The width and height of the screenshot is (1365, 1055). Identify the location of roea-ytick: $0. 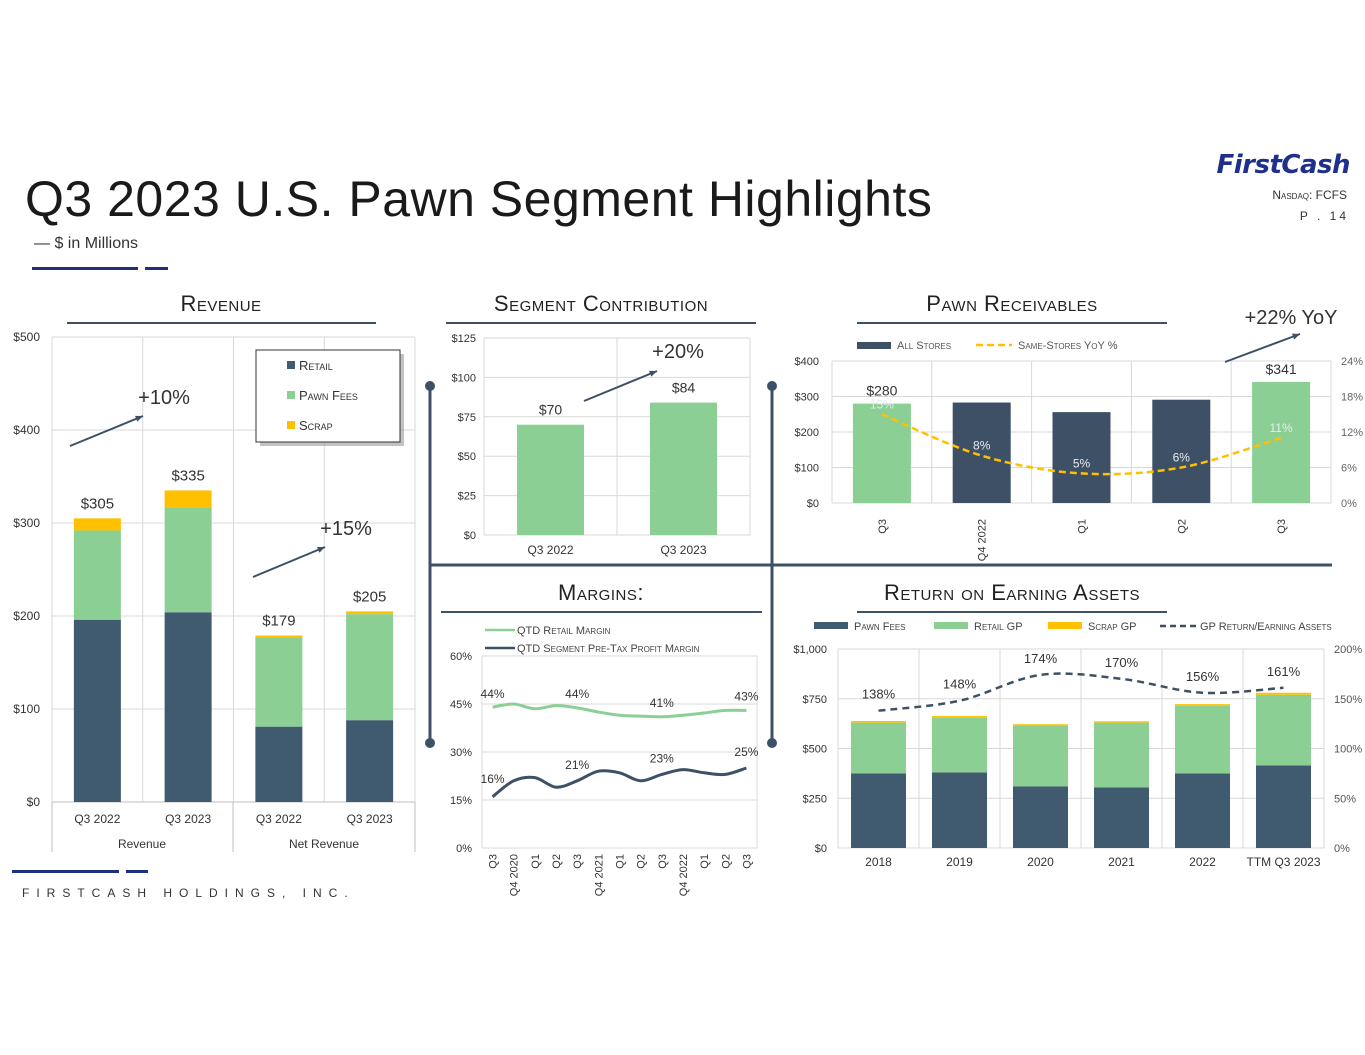
(821, 849).